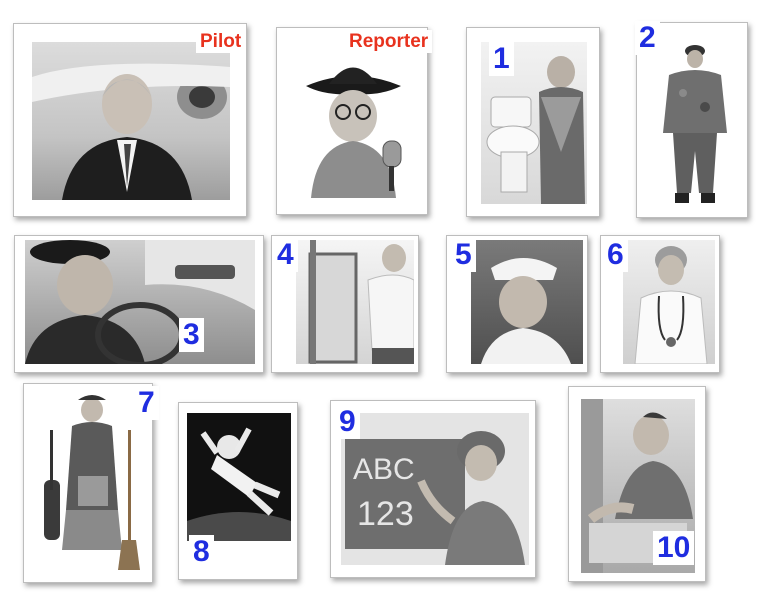  Describe the element at coordinates (463, 255) in the screenshot. I see `label-5: 5` at that location.